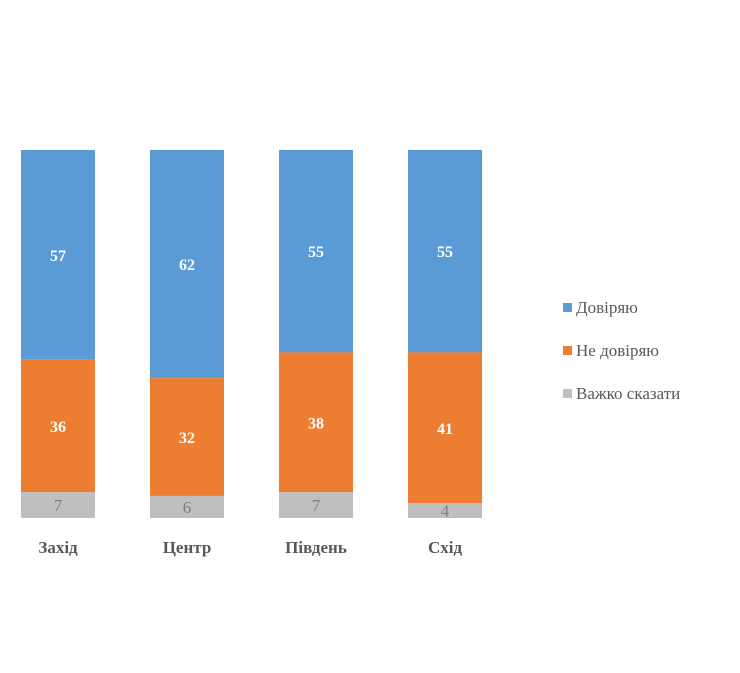 The height and width of the screenshot is (673, 740). I want to click on legend-swatch-trust, so click(567, 307).